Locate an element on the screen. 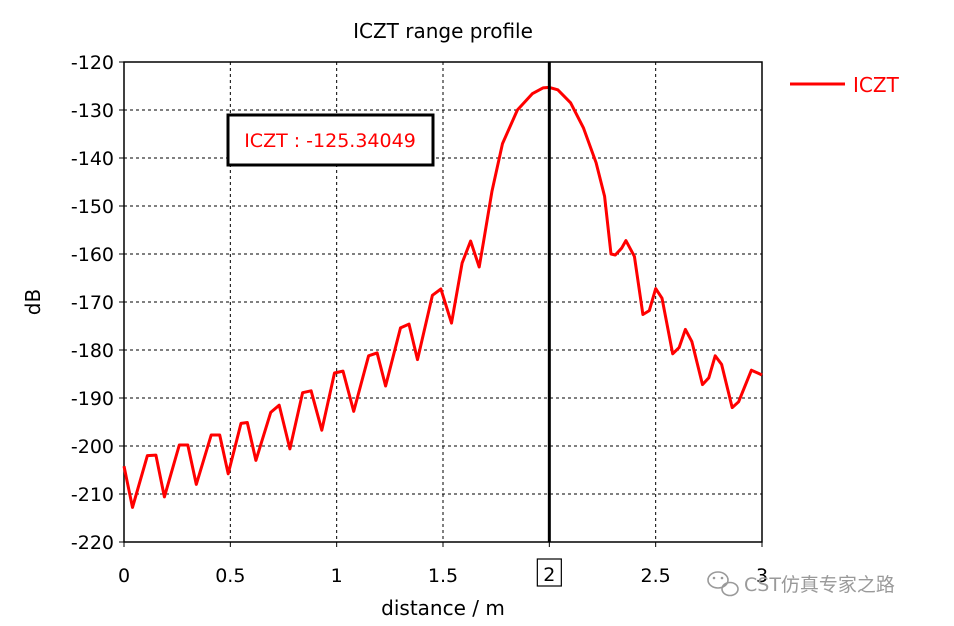 This screenshot has width=954, height=626. y-tick-label: -220 is located at coordinates (92, 543).